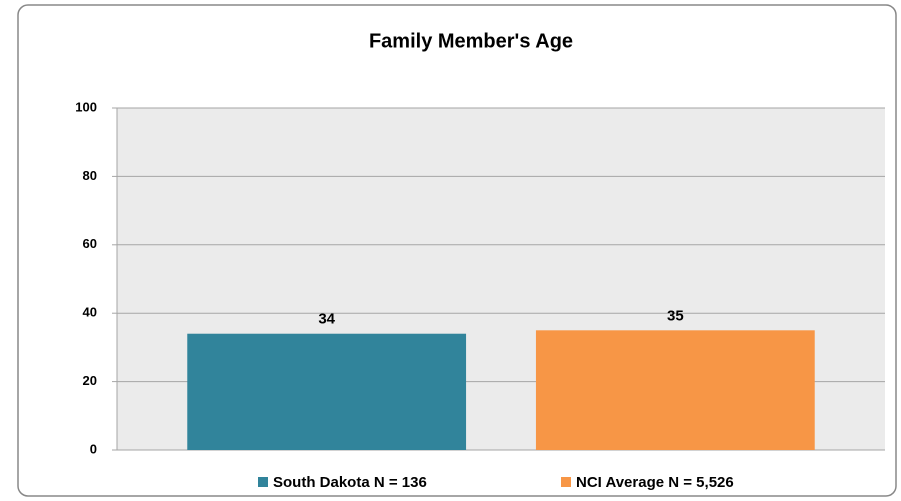  Describe the element at coordinates (93, 448) in the screenshot. I see `y-tick-label: 0` at that location.